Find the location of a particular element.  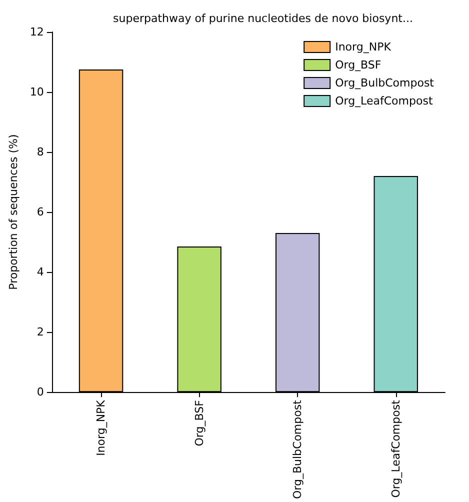

x-tick-label: Org_LeafCompost is located at coordinates (395, 448).